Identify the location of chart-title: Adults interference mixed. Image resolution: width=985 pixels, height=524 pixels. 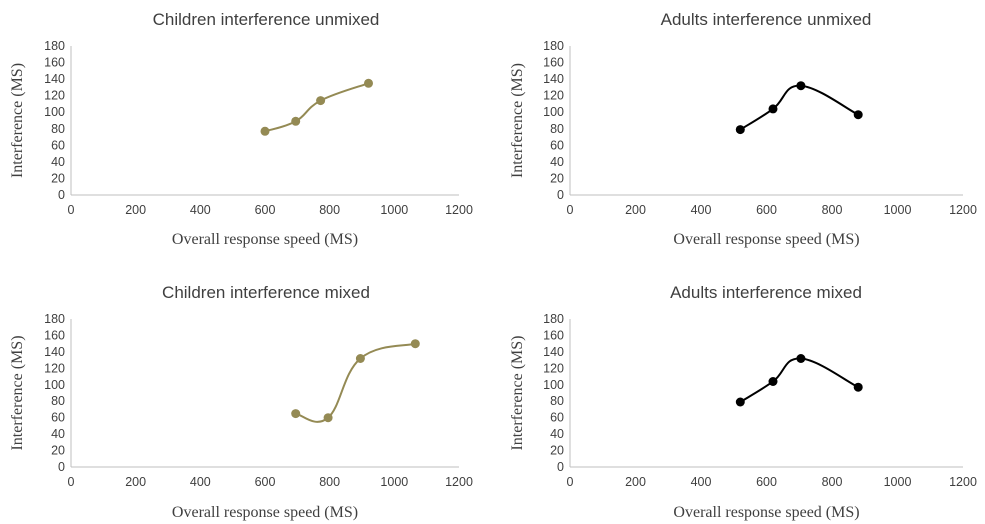
(766, 292).